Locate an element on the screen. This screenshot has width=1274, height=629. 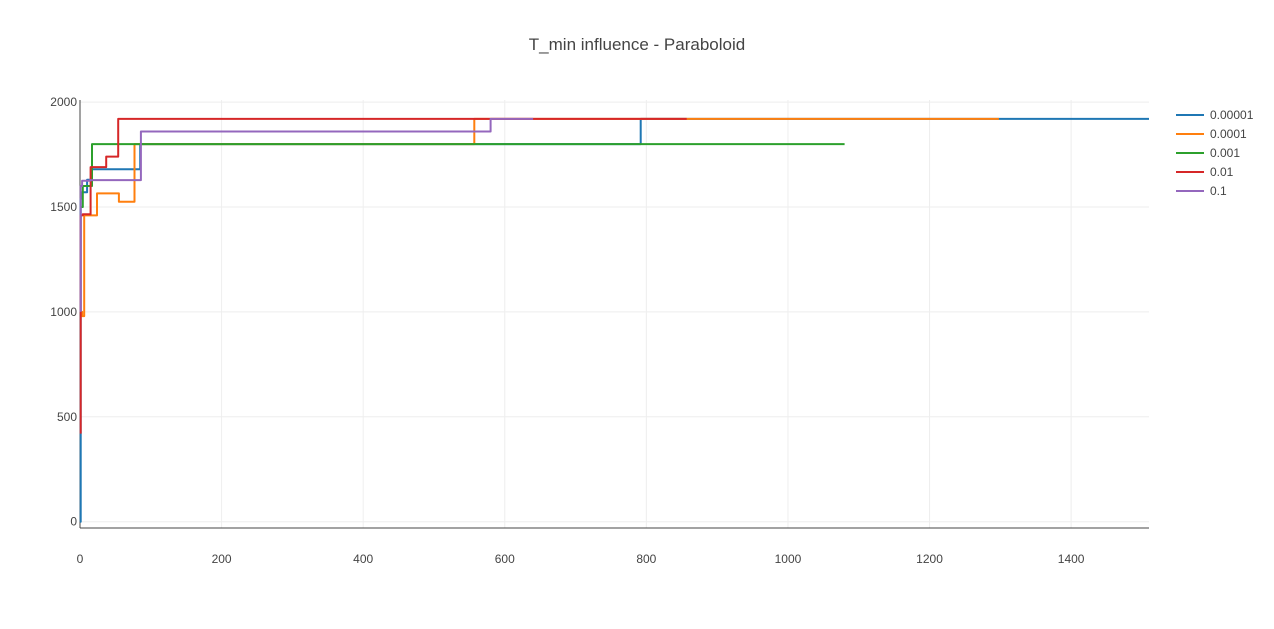
legend-label: 0.00001 is located at coordinates (1232, 115).